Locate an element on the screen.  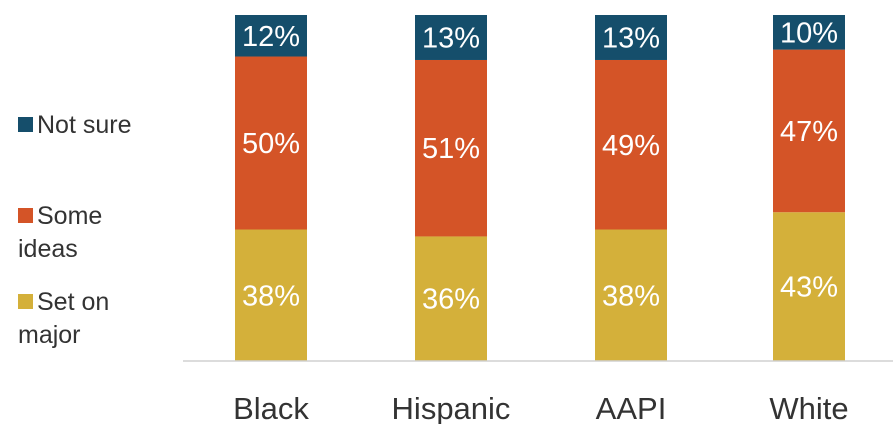
bar-aapi-not-sure is located at coordinates (631, 37).